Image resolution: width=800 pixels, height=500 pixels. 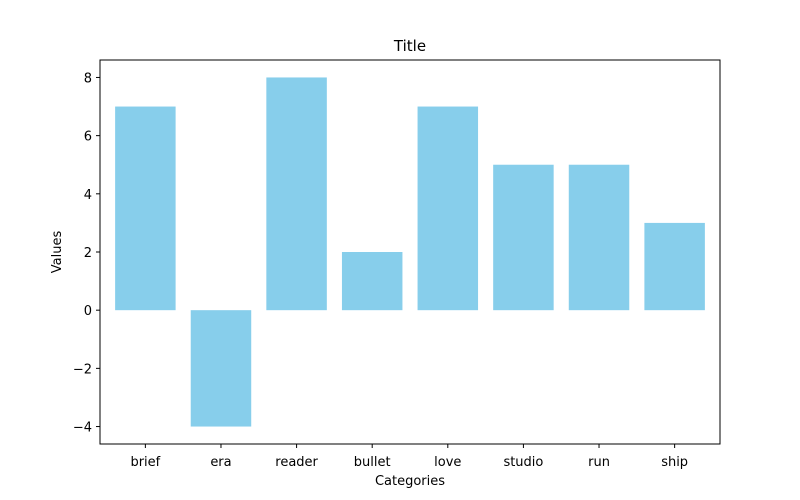 What do you see at coordinates (296, 462) in the screenshot?
I see `x-tick-label: reader` at bounding box center [296, 462].